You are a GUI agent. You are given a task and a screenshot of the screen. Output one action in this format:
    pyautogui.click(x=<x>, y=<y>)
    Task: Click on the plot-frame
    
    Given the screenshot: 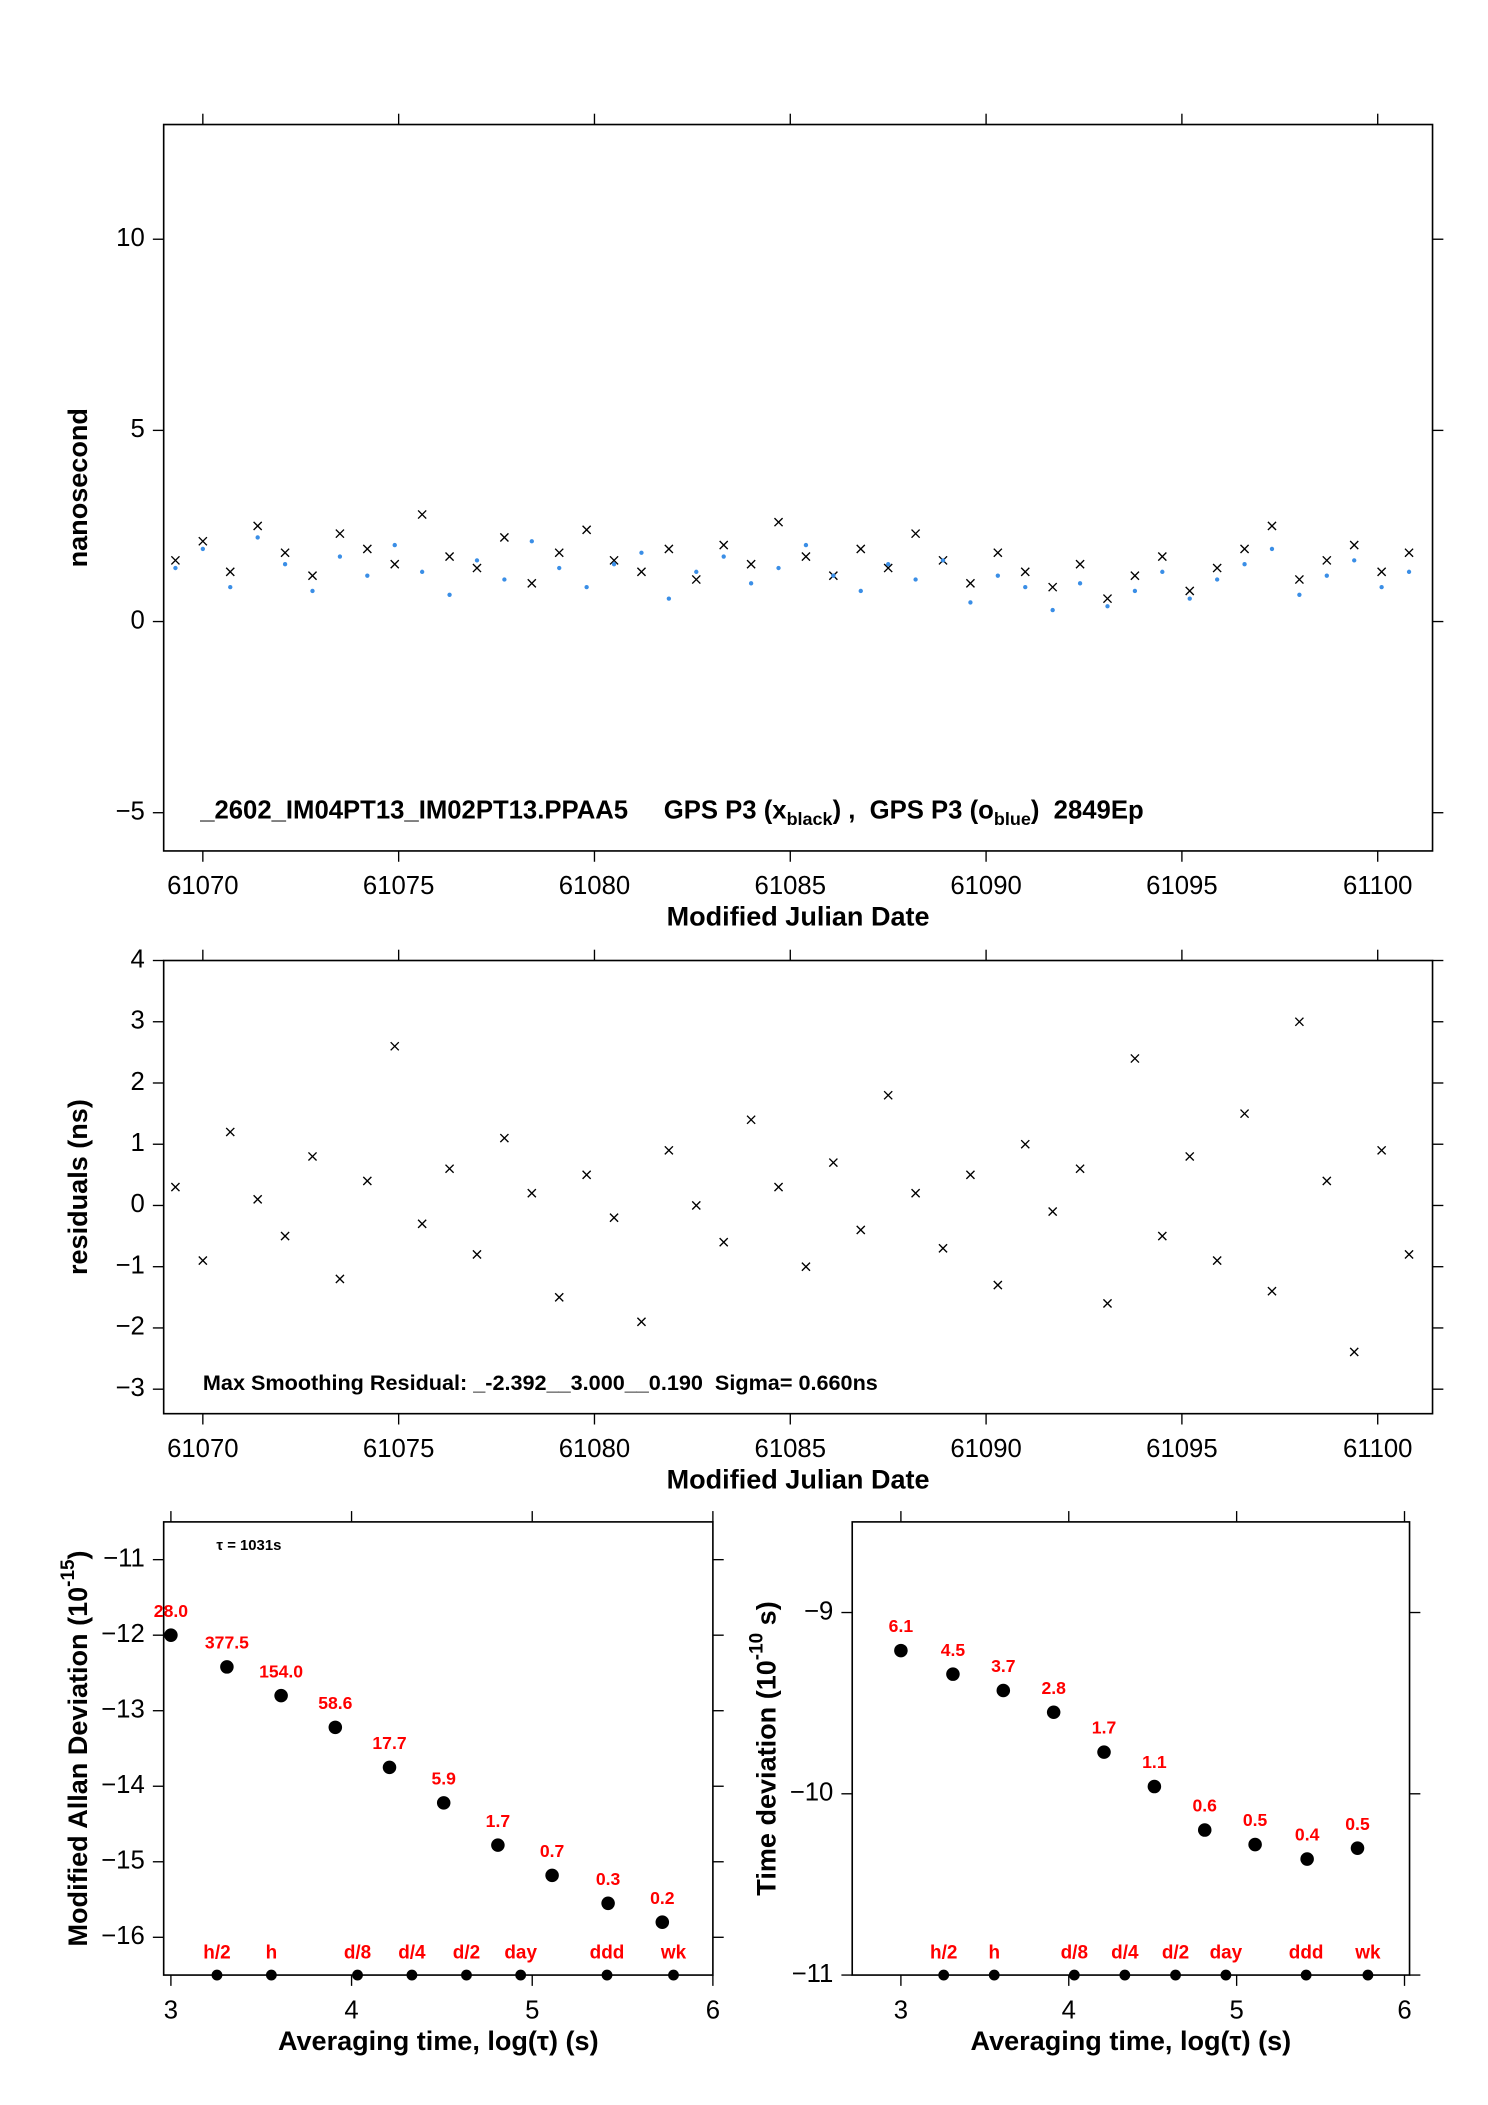 What is the action you would take?
    pyautogui.click(x=438, y=1748)
    